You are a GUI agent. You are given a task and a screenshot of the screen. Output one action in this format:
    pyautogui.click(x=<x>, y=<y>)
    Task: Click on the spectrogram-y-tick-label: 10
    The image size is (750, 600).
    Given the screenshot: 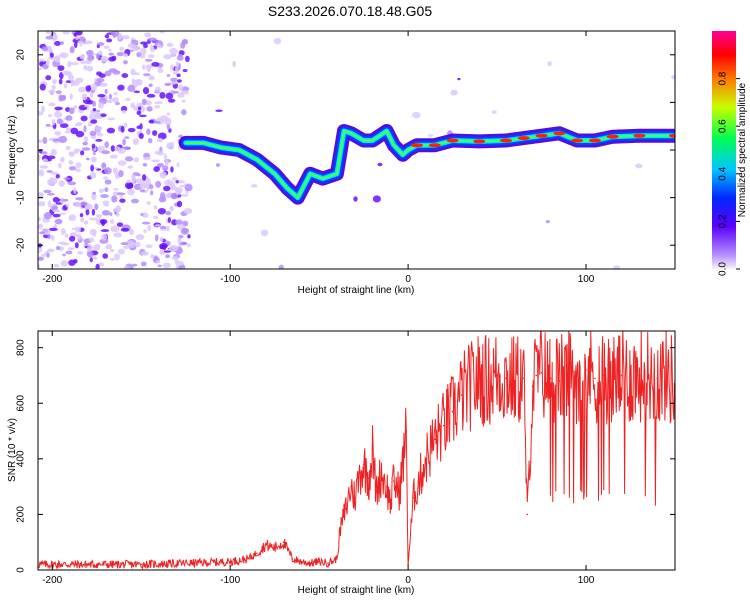 What is the action you would take?
    pyautogui.click(x=21, y=102)
    